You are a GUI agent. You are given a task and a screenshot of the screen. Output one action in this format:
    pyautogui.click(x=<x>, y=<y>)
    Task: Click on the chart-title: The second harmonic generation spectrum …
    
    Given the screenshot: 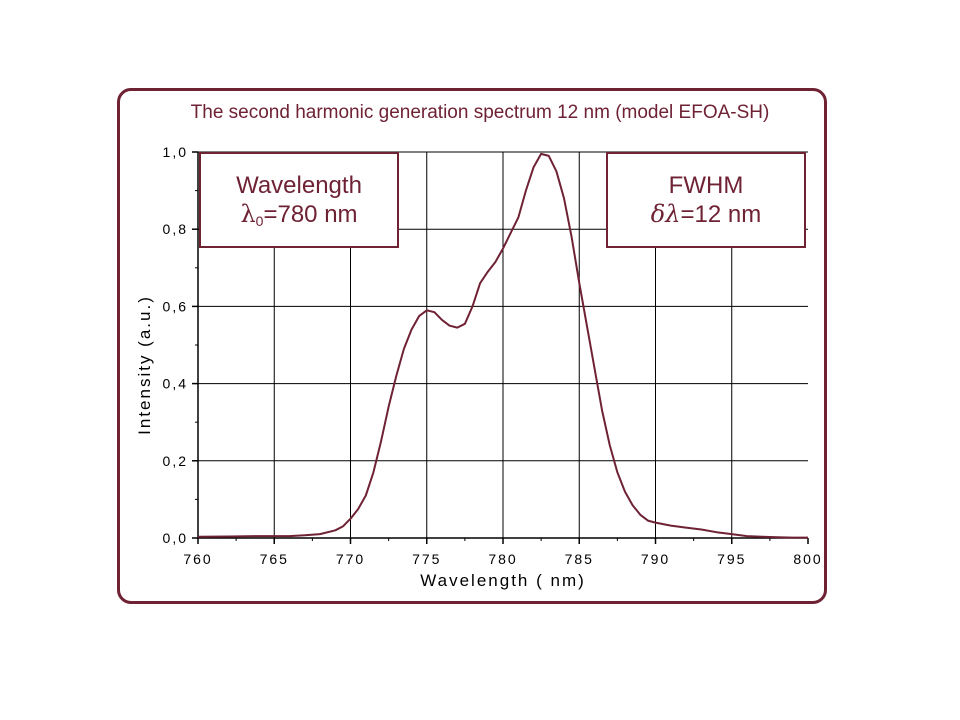 What is the action you would take?
    pyautogui.click(x=480, y=112)
    